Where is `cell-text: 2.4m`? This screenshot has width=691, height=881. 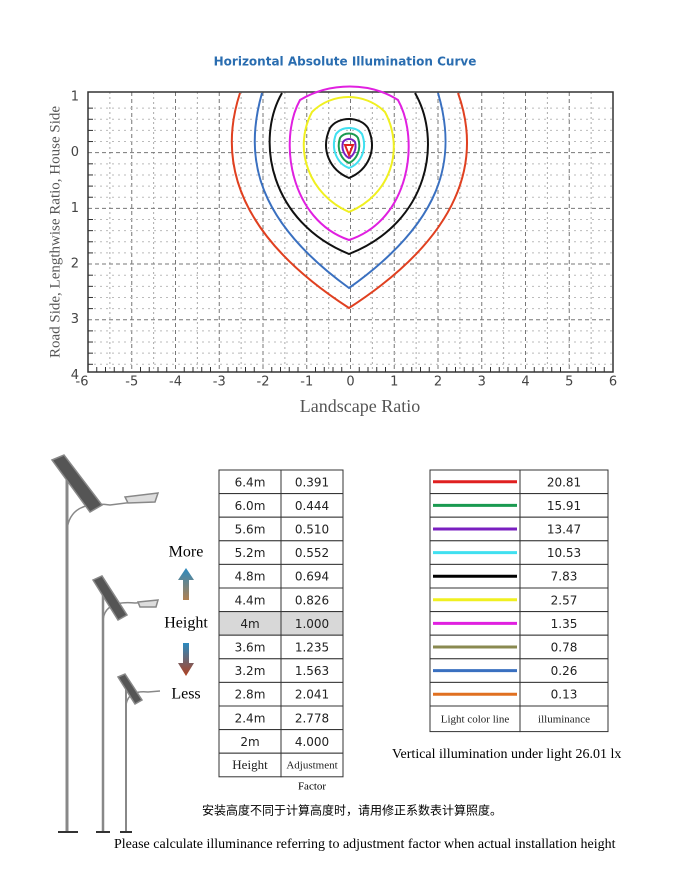
cell-text: 2.4m is located at coordinates (250, 718).